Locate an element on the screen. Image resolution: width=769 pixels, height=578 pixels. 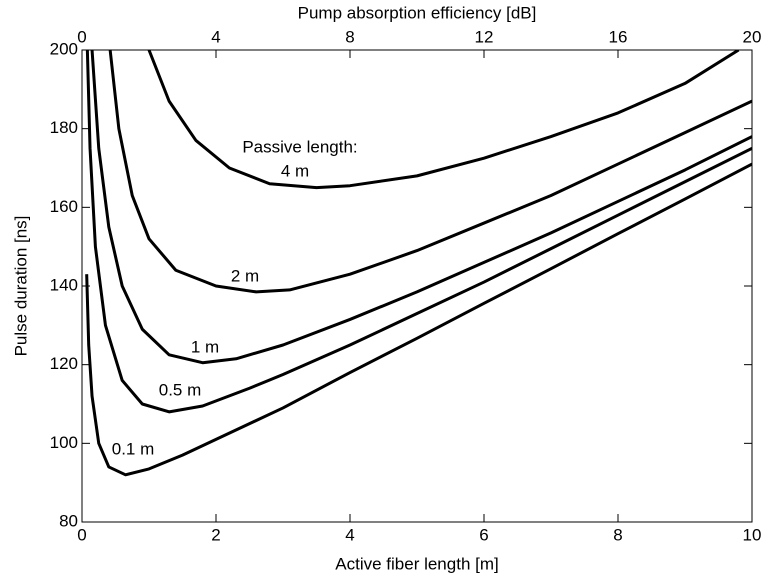
annotation: Passive length: is located at coordinates (299, 146).